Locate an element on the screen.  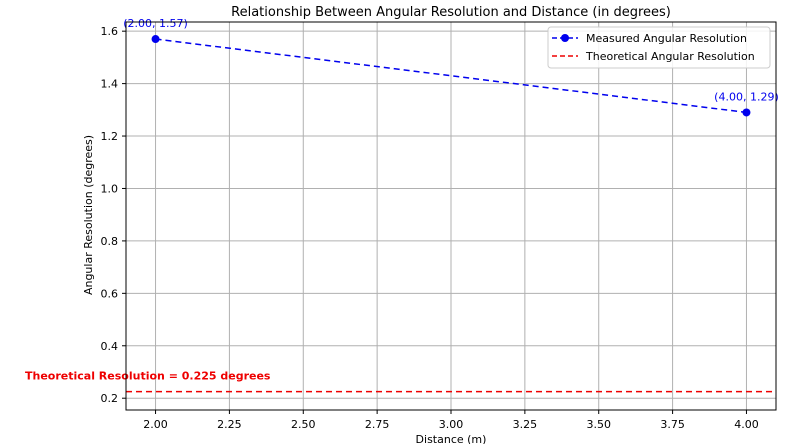
y-tick-label: 0.6 is located at coordinates (110, 293).